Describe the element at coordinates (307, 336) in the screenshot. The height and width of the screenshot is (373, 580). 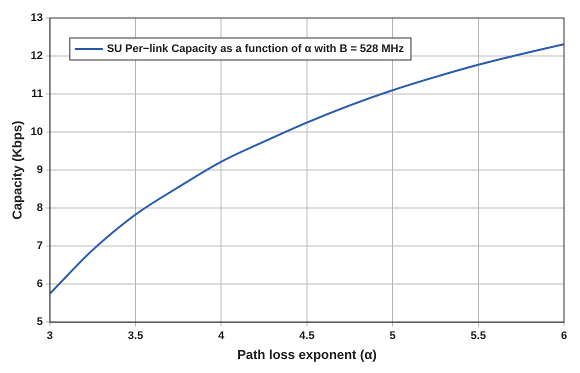
I see `x-tick-label: 4.5` at that location.